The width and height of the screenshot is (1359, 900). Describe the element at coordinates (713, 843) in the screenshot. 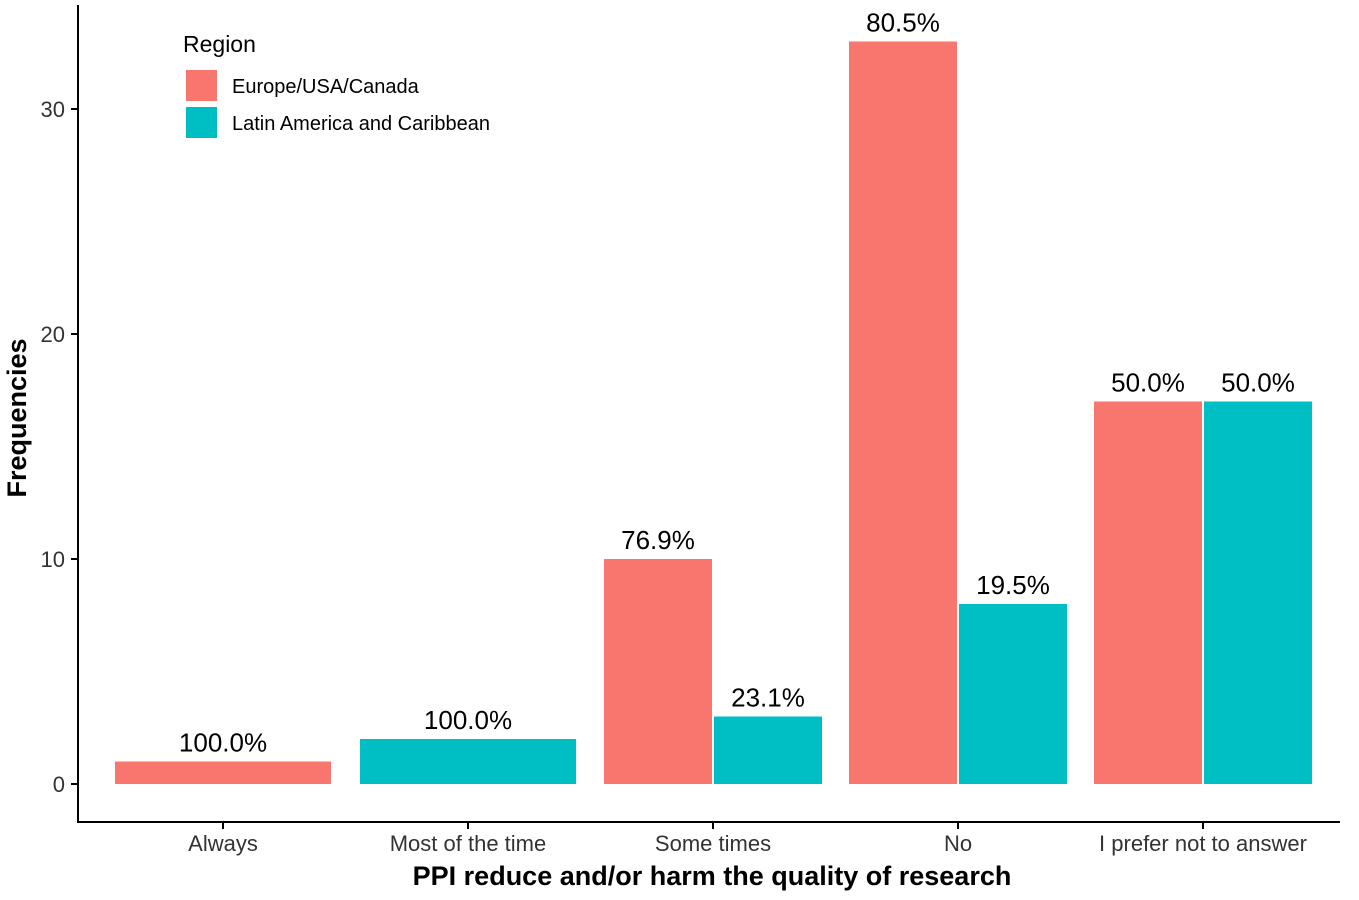

I see `x-tick-label-some-times: Some times` at that location.